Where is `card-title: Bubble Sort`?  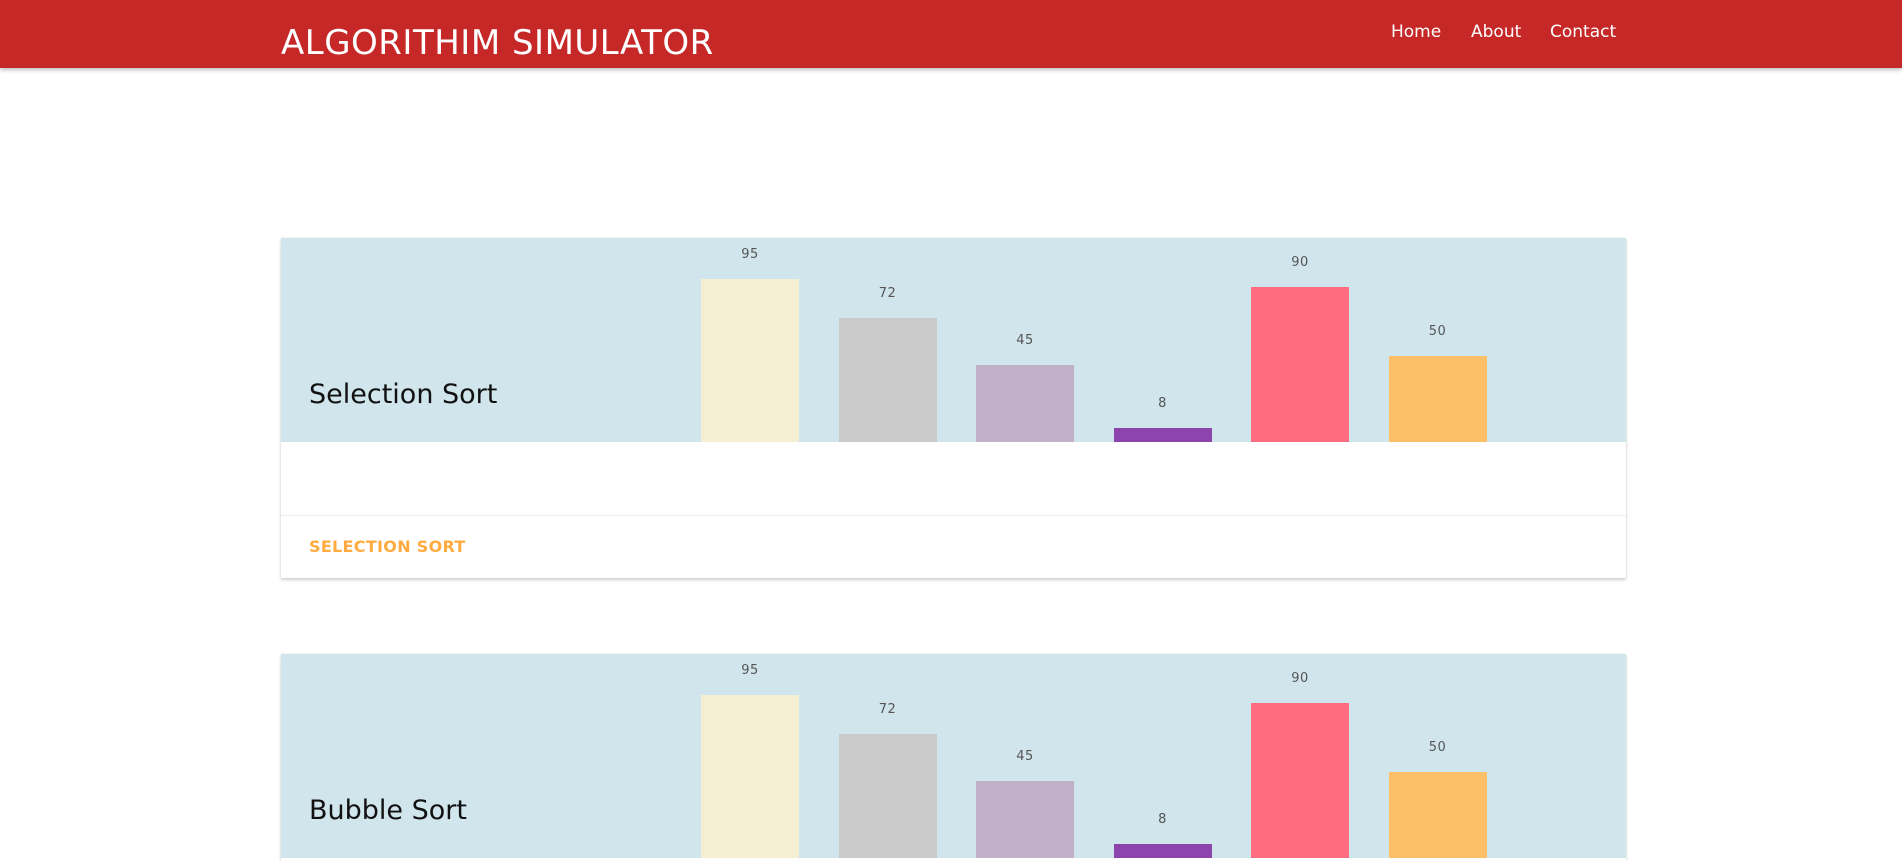
card-title: Bubble Sort is located at coordinates (388, 810).